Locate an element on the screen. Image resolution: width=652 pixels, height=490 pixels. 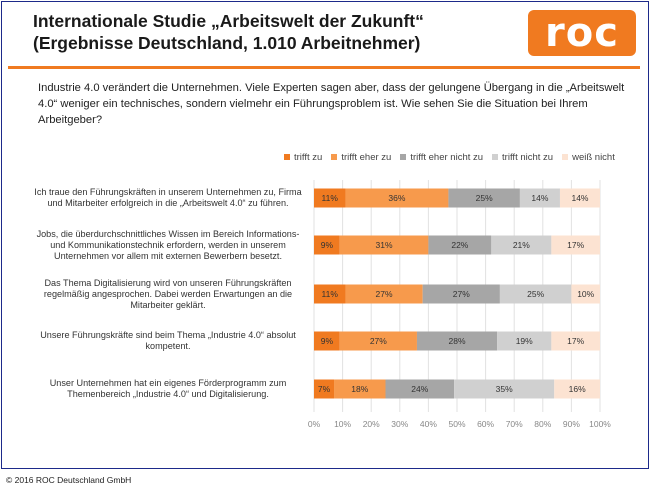
x-tick-label: 10% is located at coordinates (342, 424).